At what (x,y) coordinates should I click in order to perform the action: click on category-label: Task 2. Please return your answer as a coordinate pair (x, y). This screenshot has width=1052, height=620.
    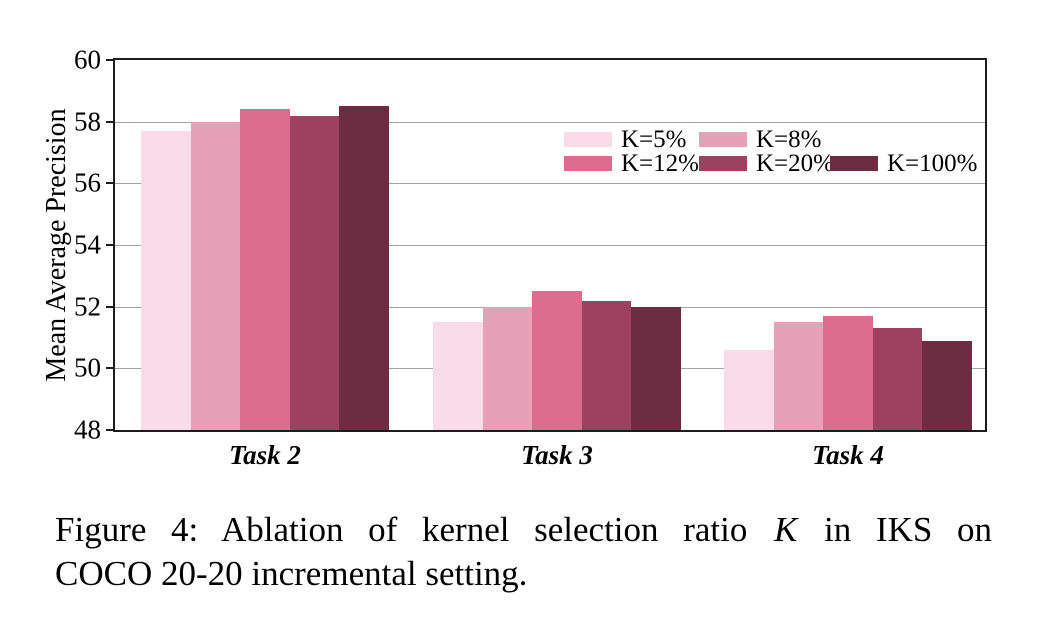
    Looking at the image, I should click on (265, 455).